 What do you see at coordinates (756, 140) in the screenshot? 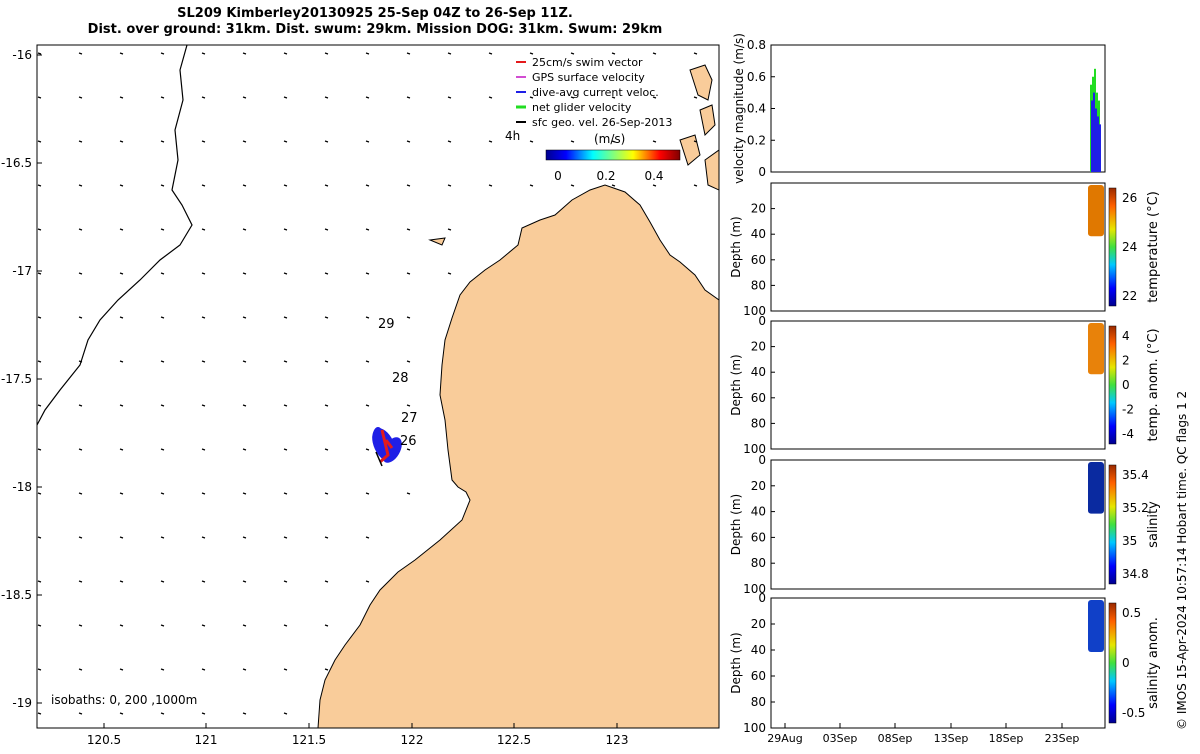
I see `y-tick-label: 0.2` at bounding box center [756, 140].